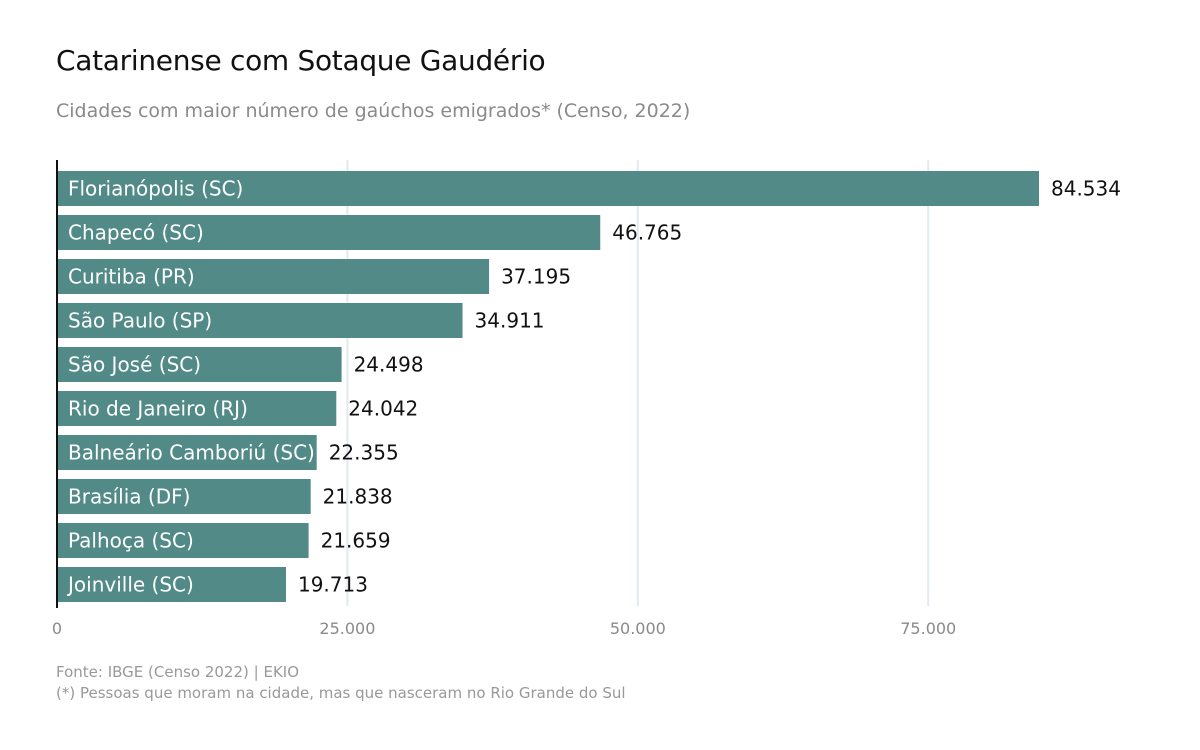 This screenshot has width=1200, height=750. What do you see at coordinates (136, 233) in the screenshot?
I see `bar-category-label: Chapecó (SC)` at bounding box center [136, 233].